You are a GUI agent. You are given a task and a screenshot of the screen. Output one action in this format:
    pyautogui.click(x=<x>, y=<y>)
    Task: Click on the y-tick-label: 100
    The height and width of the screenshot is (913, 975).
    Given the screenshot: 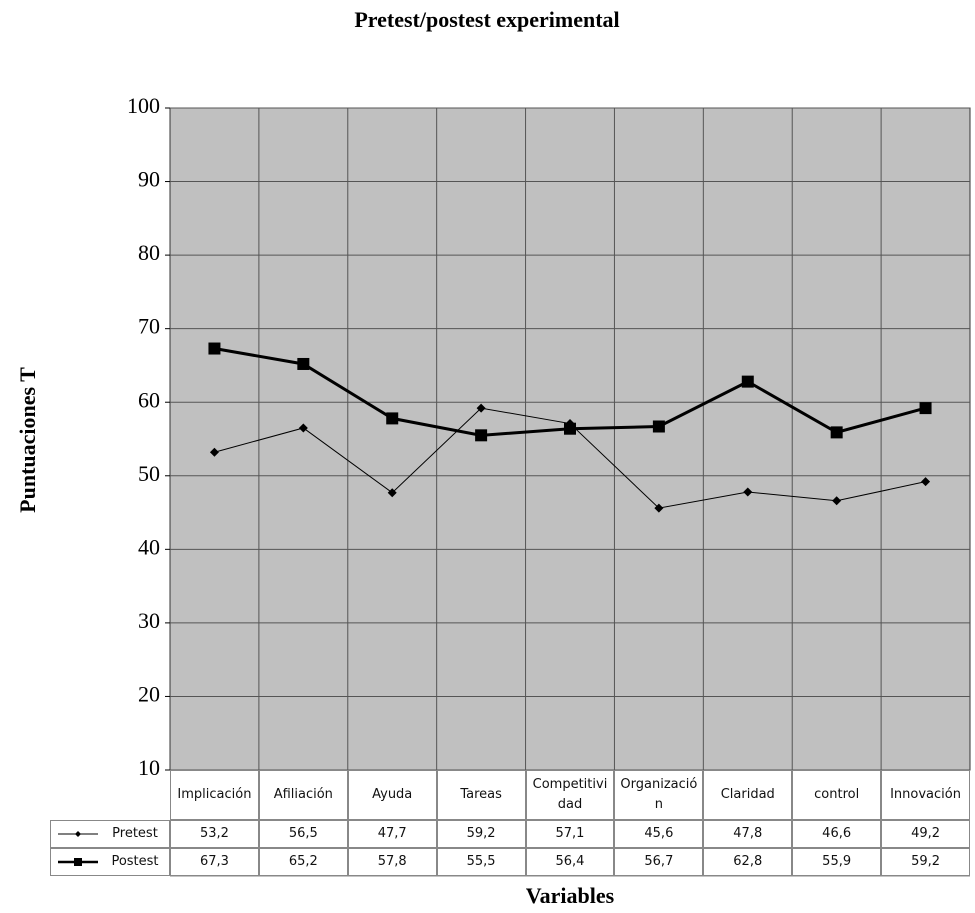 What is the action you would take?
    pyautogui.click(x=143, y=105)
    